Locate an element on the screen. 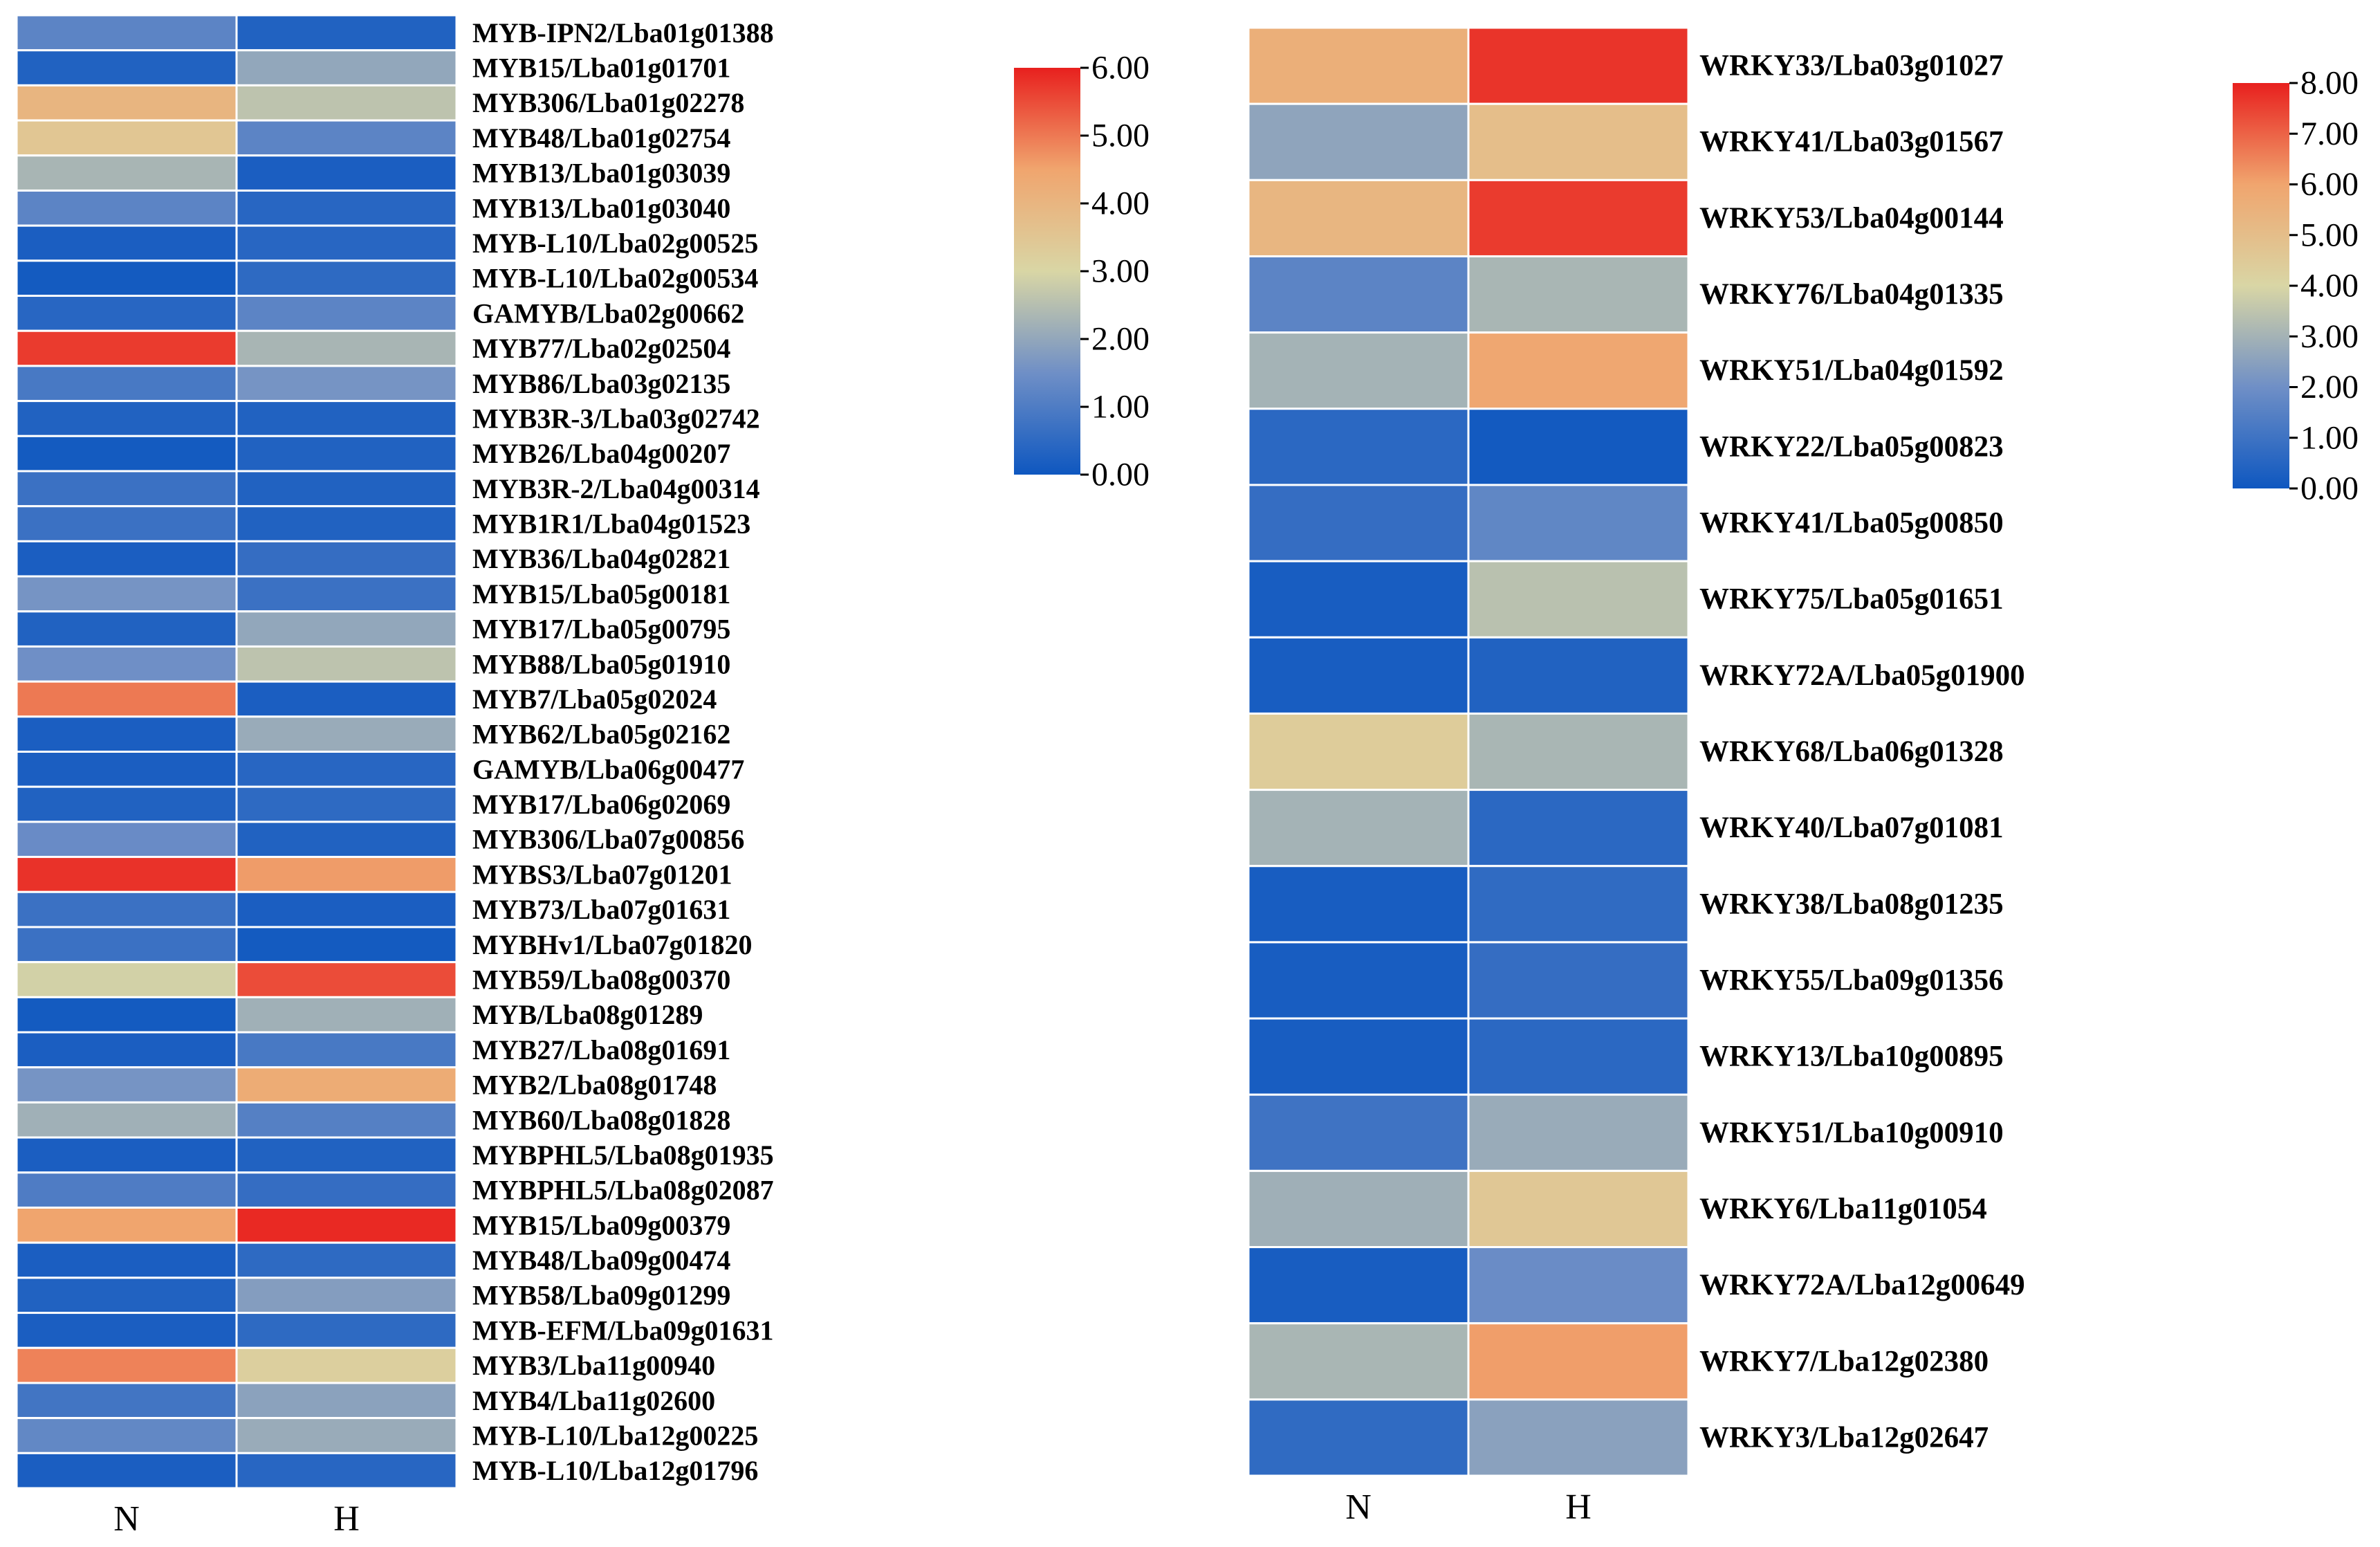 This screenshot has height=1547, width=2380. heatmap-cell-mybhv1-lba07g01820-h is located at coordinates (346, 945).